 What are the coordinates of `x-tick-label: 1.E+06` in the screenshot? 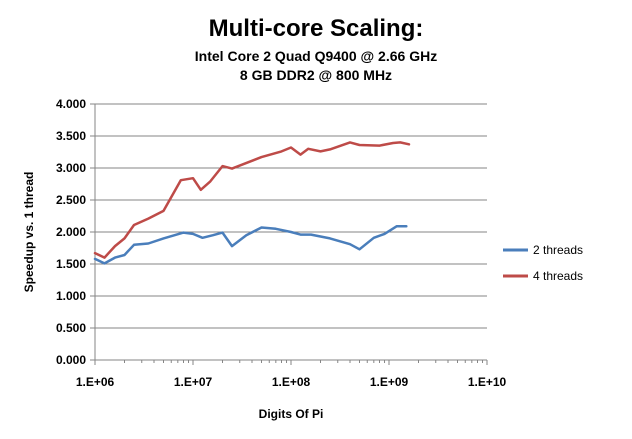 It's located at (95, 382).